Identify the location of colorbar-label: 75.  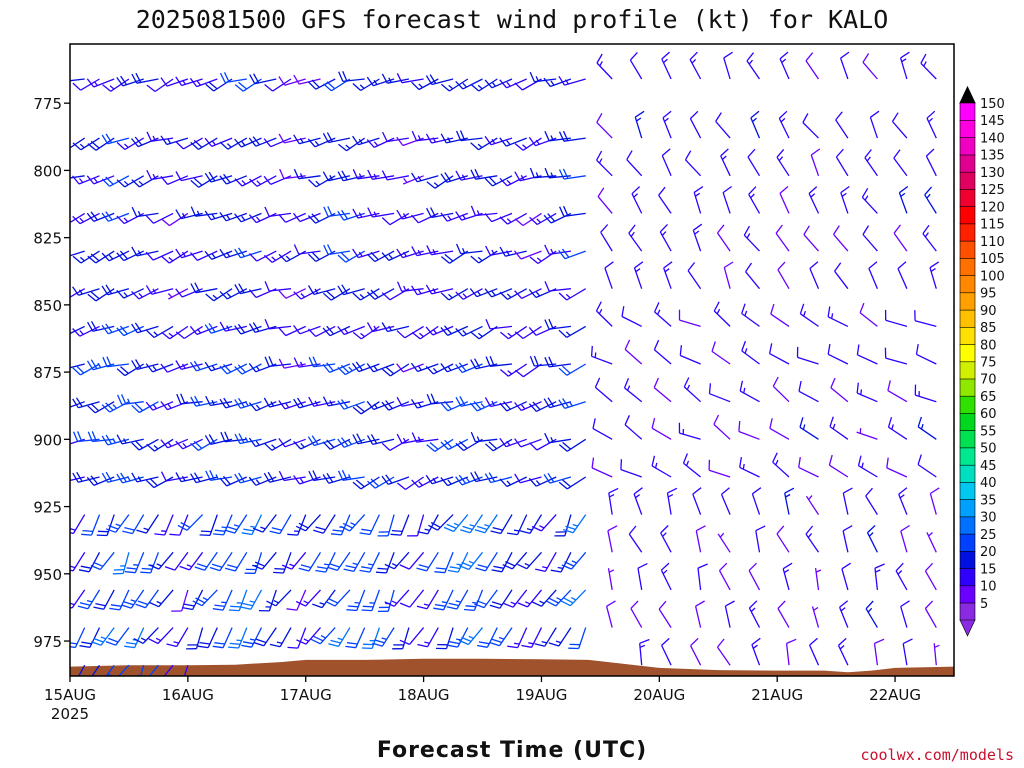
(988, 363).